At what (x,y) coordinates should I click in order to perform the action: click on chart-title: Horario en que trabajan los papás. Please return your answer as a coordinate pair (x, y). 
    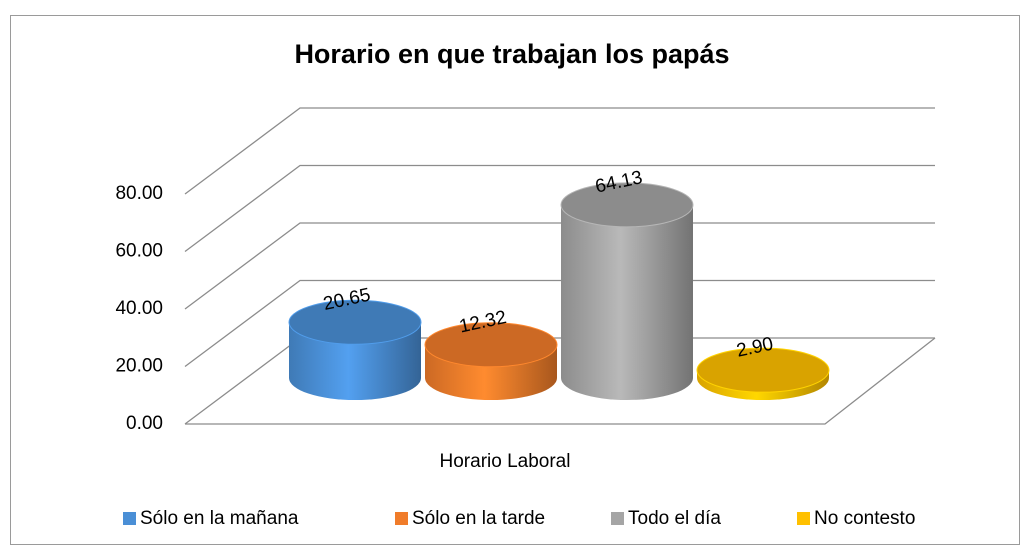
    Looking at the image, I should click on (511, 54).